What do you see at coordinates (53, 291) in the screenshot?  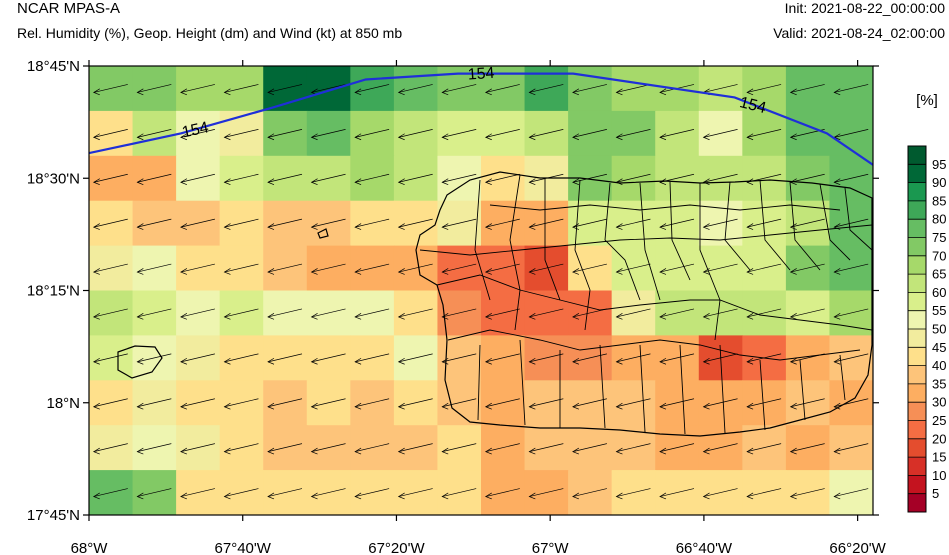 I see `lat-tick-label: 18°15'N` at bounding box center [53, 291].